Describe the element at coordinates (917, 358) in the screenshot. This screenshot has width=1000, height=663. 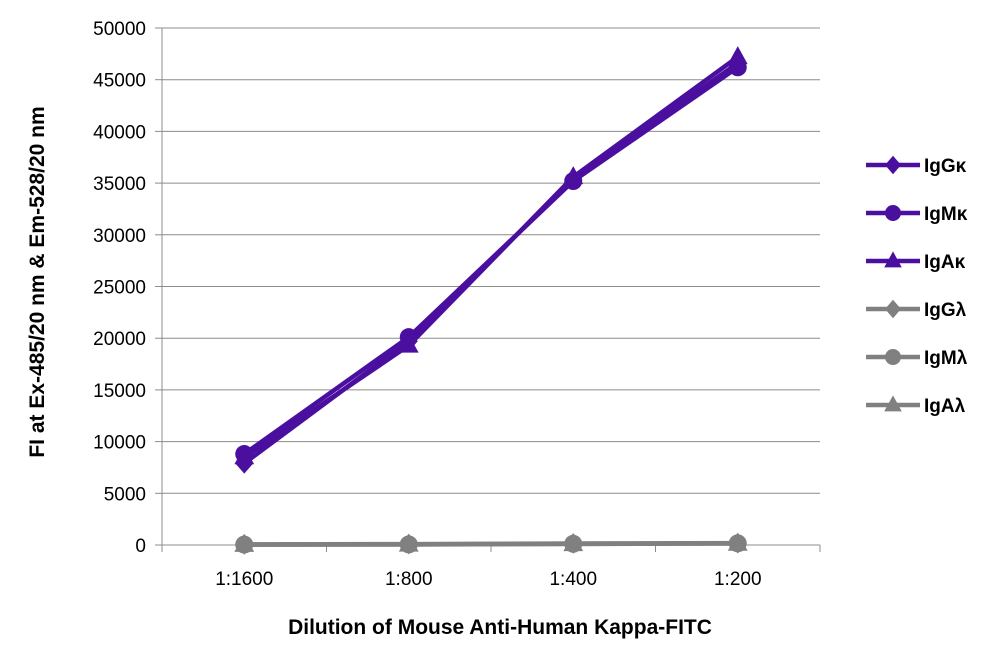
I see `legend-item: IgMλ` at that location.